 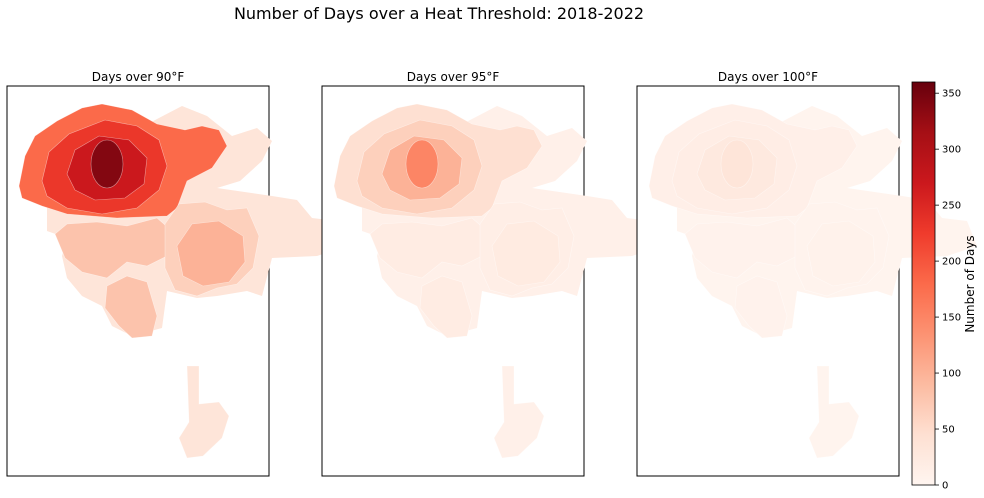 I want to click on colorbar-tick-label: 100, so click(x=951, y=374).